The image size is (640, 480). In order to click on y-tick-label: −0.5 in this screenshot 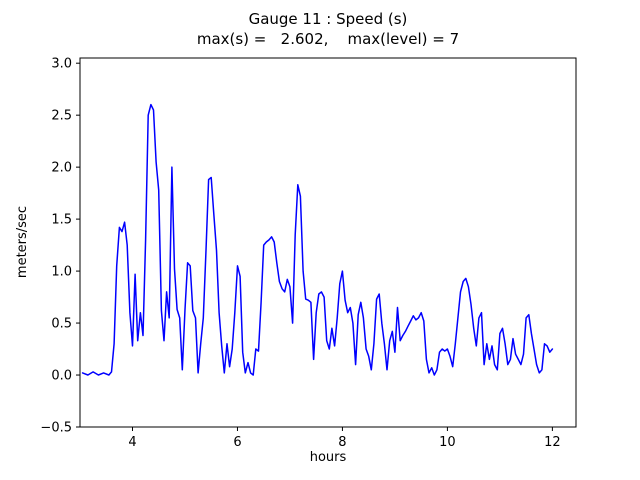, I will do `click(56, 428)`.